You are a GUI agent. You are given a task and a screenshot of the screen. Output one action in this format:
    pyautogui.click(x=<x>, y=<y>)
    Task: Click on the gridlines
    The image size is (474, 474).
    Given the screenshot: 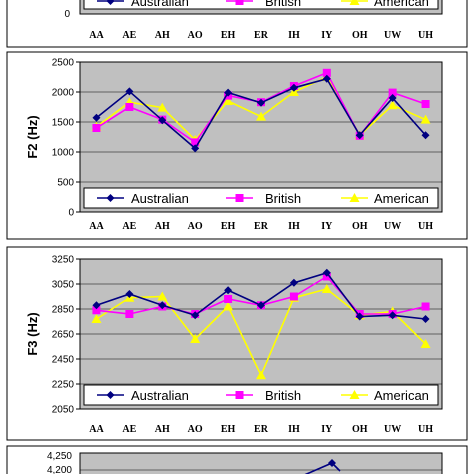 What is the action you would take?
    pyautogui.click(x=261, y=137)
    